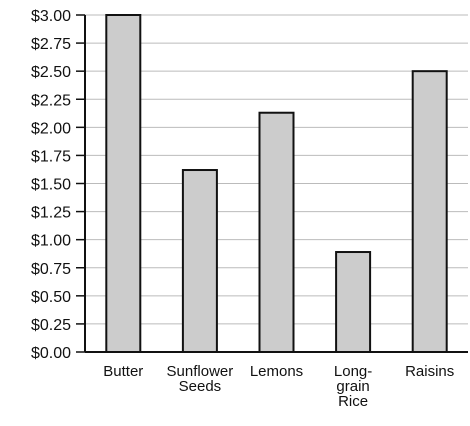  Describe the element at coordinates (429, 371) in the screenshot. I see `x-category-label: Raisins` at that location.